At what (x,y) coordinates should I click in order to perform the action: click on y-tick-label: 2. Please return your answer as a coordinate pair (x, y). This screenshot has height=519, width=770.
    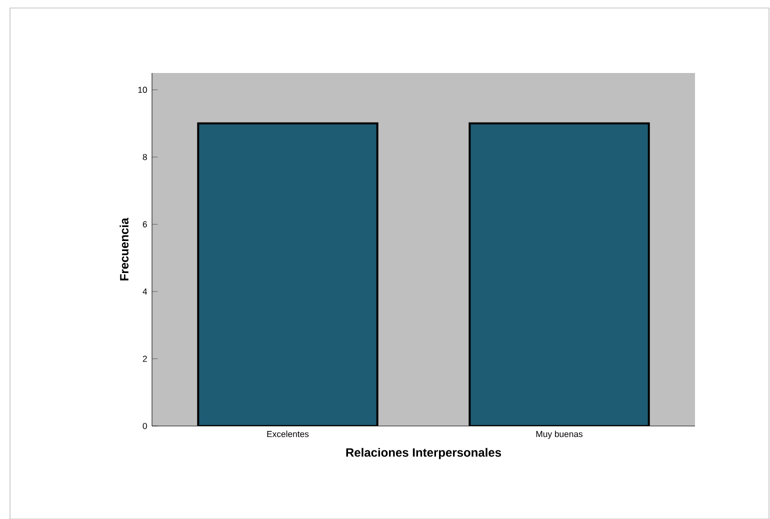
    Looking at the image, I should click on (144, 359).